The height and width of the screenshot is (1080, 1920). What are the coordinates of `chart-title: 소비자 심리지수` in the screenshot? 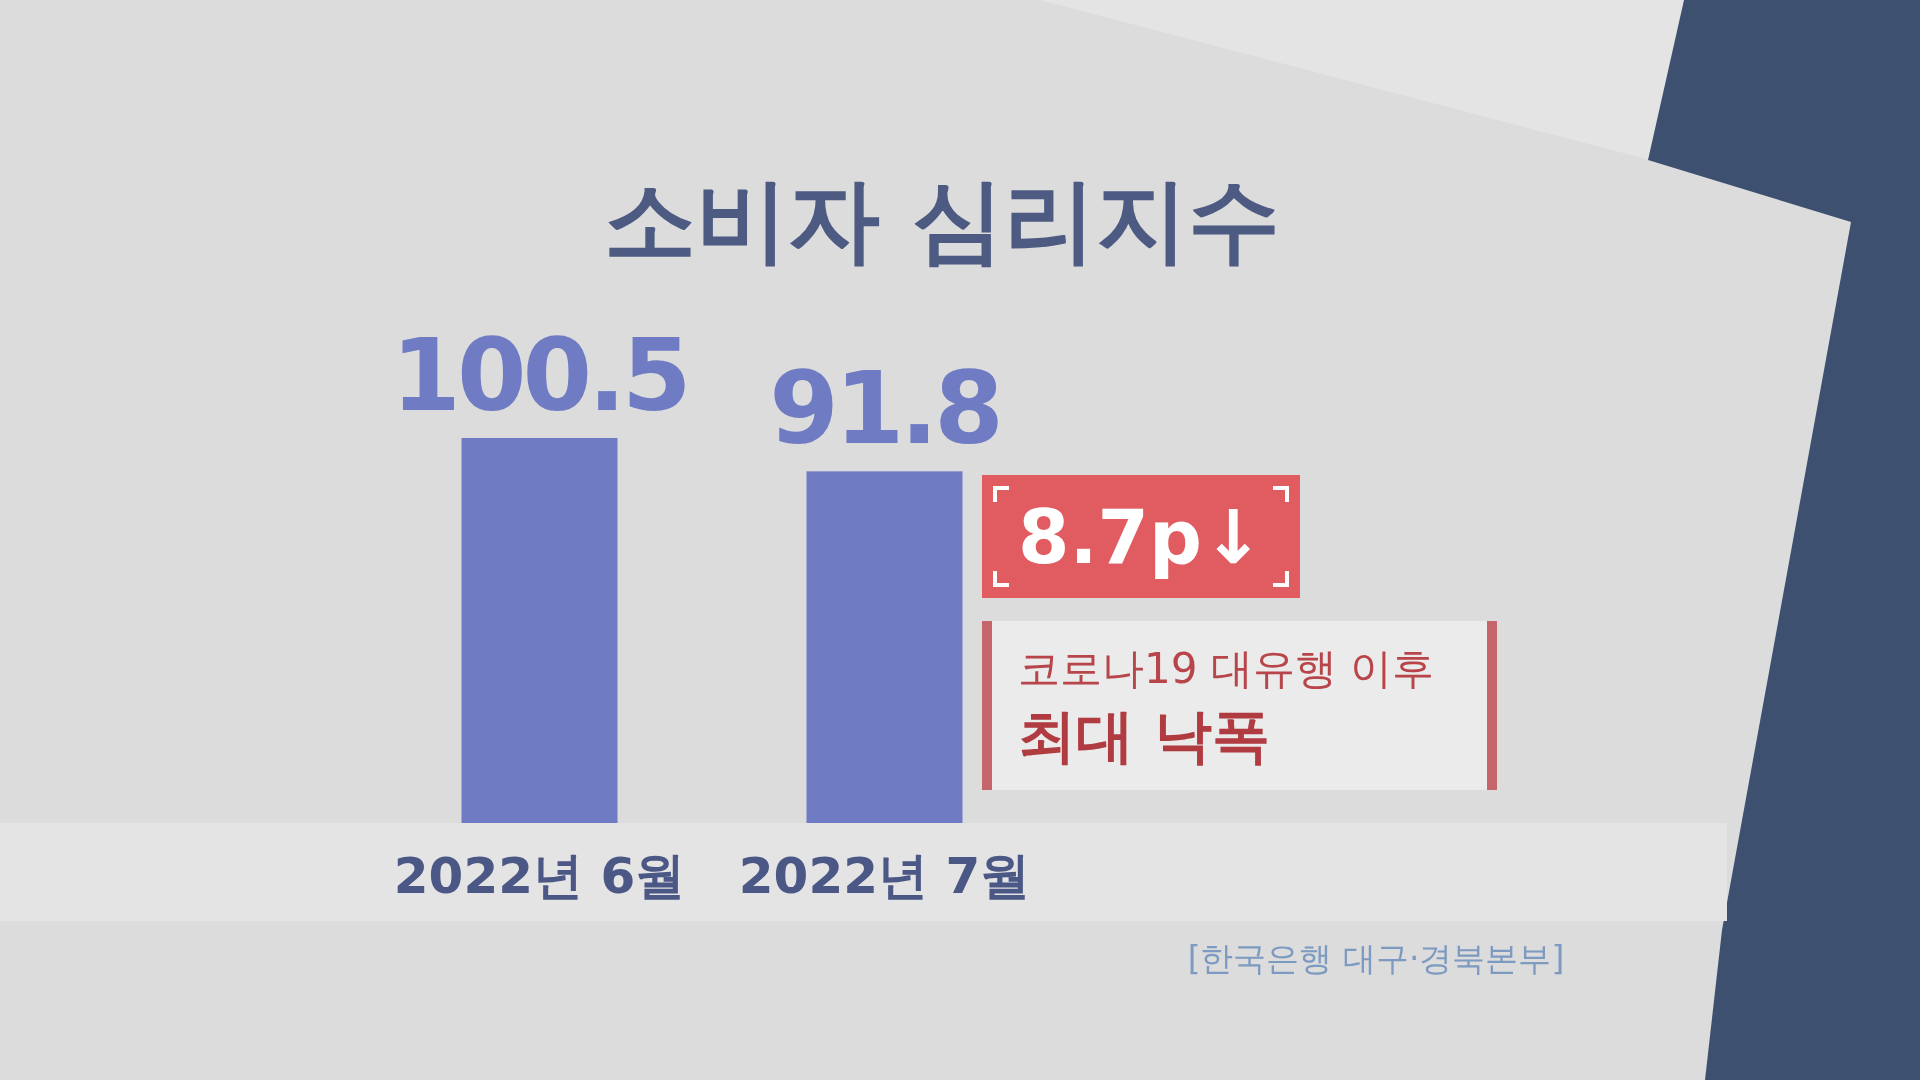 It's located at (942, 220).